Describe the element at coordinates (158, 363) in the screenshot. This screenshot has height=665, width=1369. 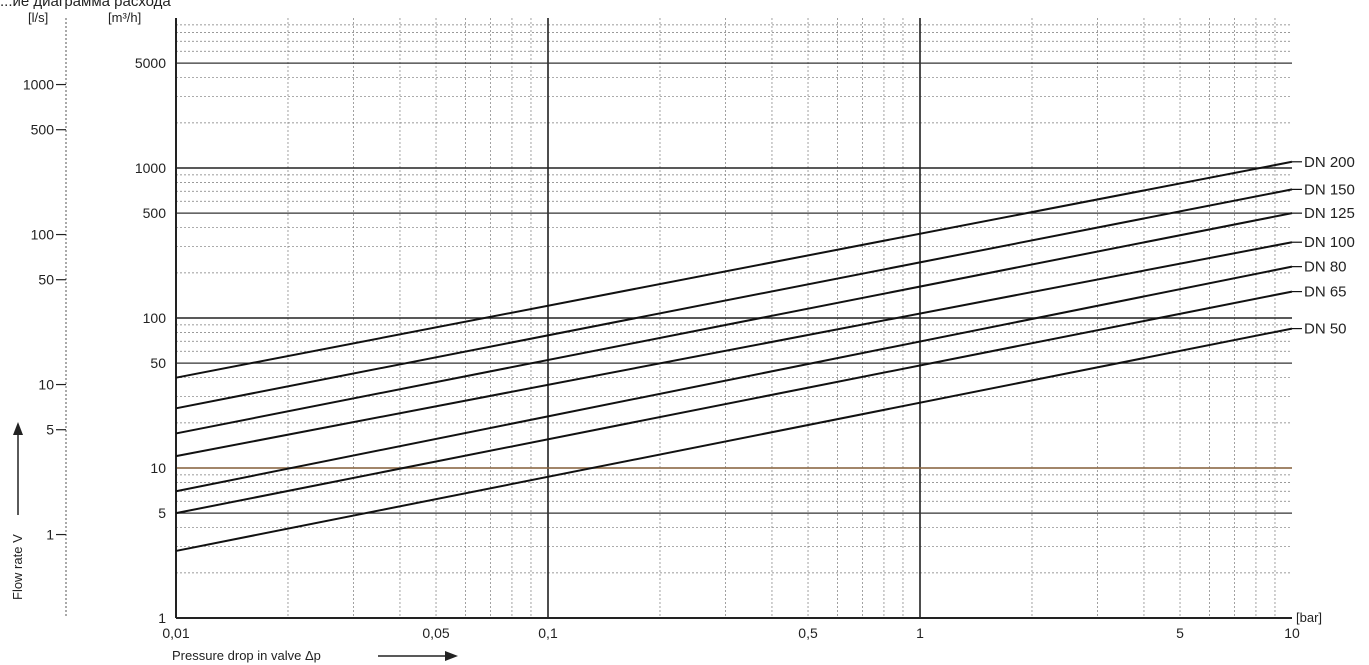
I see `y-tick-label: 50` at that location.